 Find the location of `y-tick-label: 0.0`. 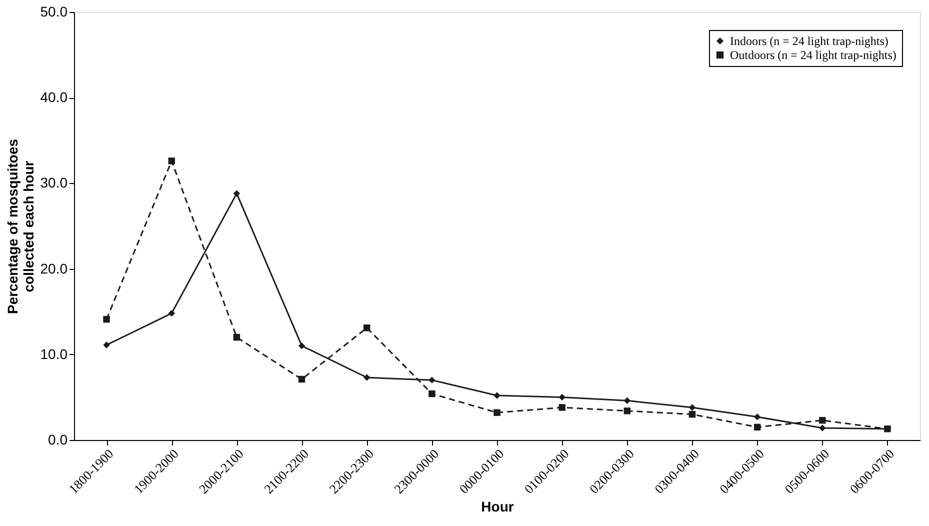

y-tick-label: 0.0 is located at coordinates (58, 440).